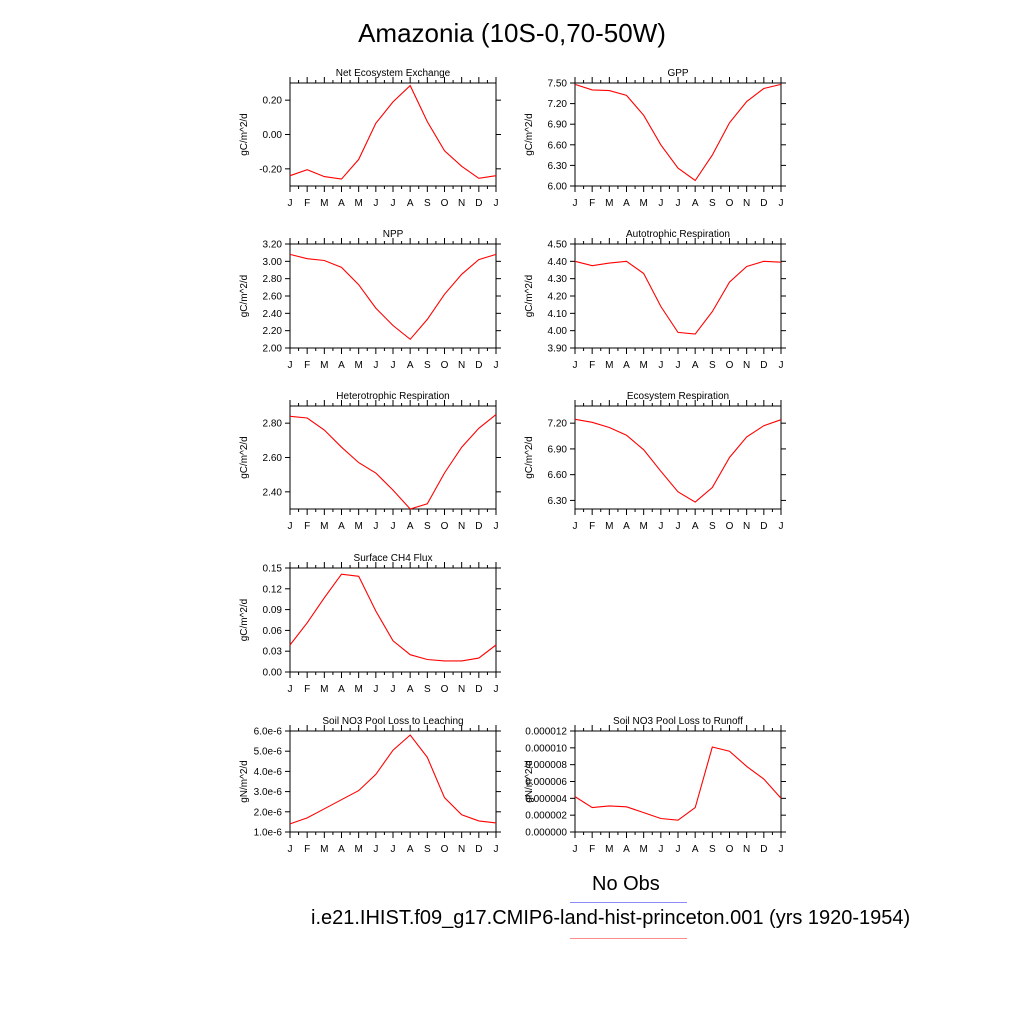  What do you see at coordinates (558, 349) in the screenshot?
I see `y-tick-label: 3.90` at bounding box center [558, 349].